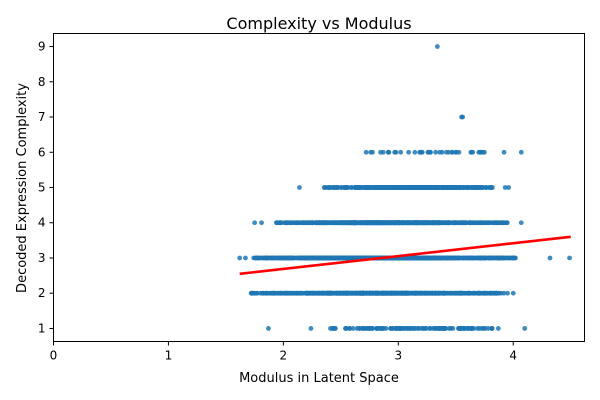  I want to click on x-tick-label: 2, so click(284, 356).